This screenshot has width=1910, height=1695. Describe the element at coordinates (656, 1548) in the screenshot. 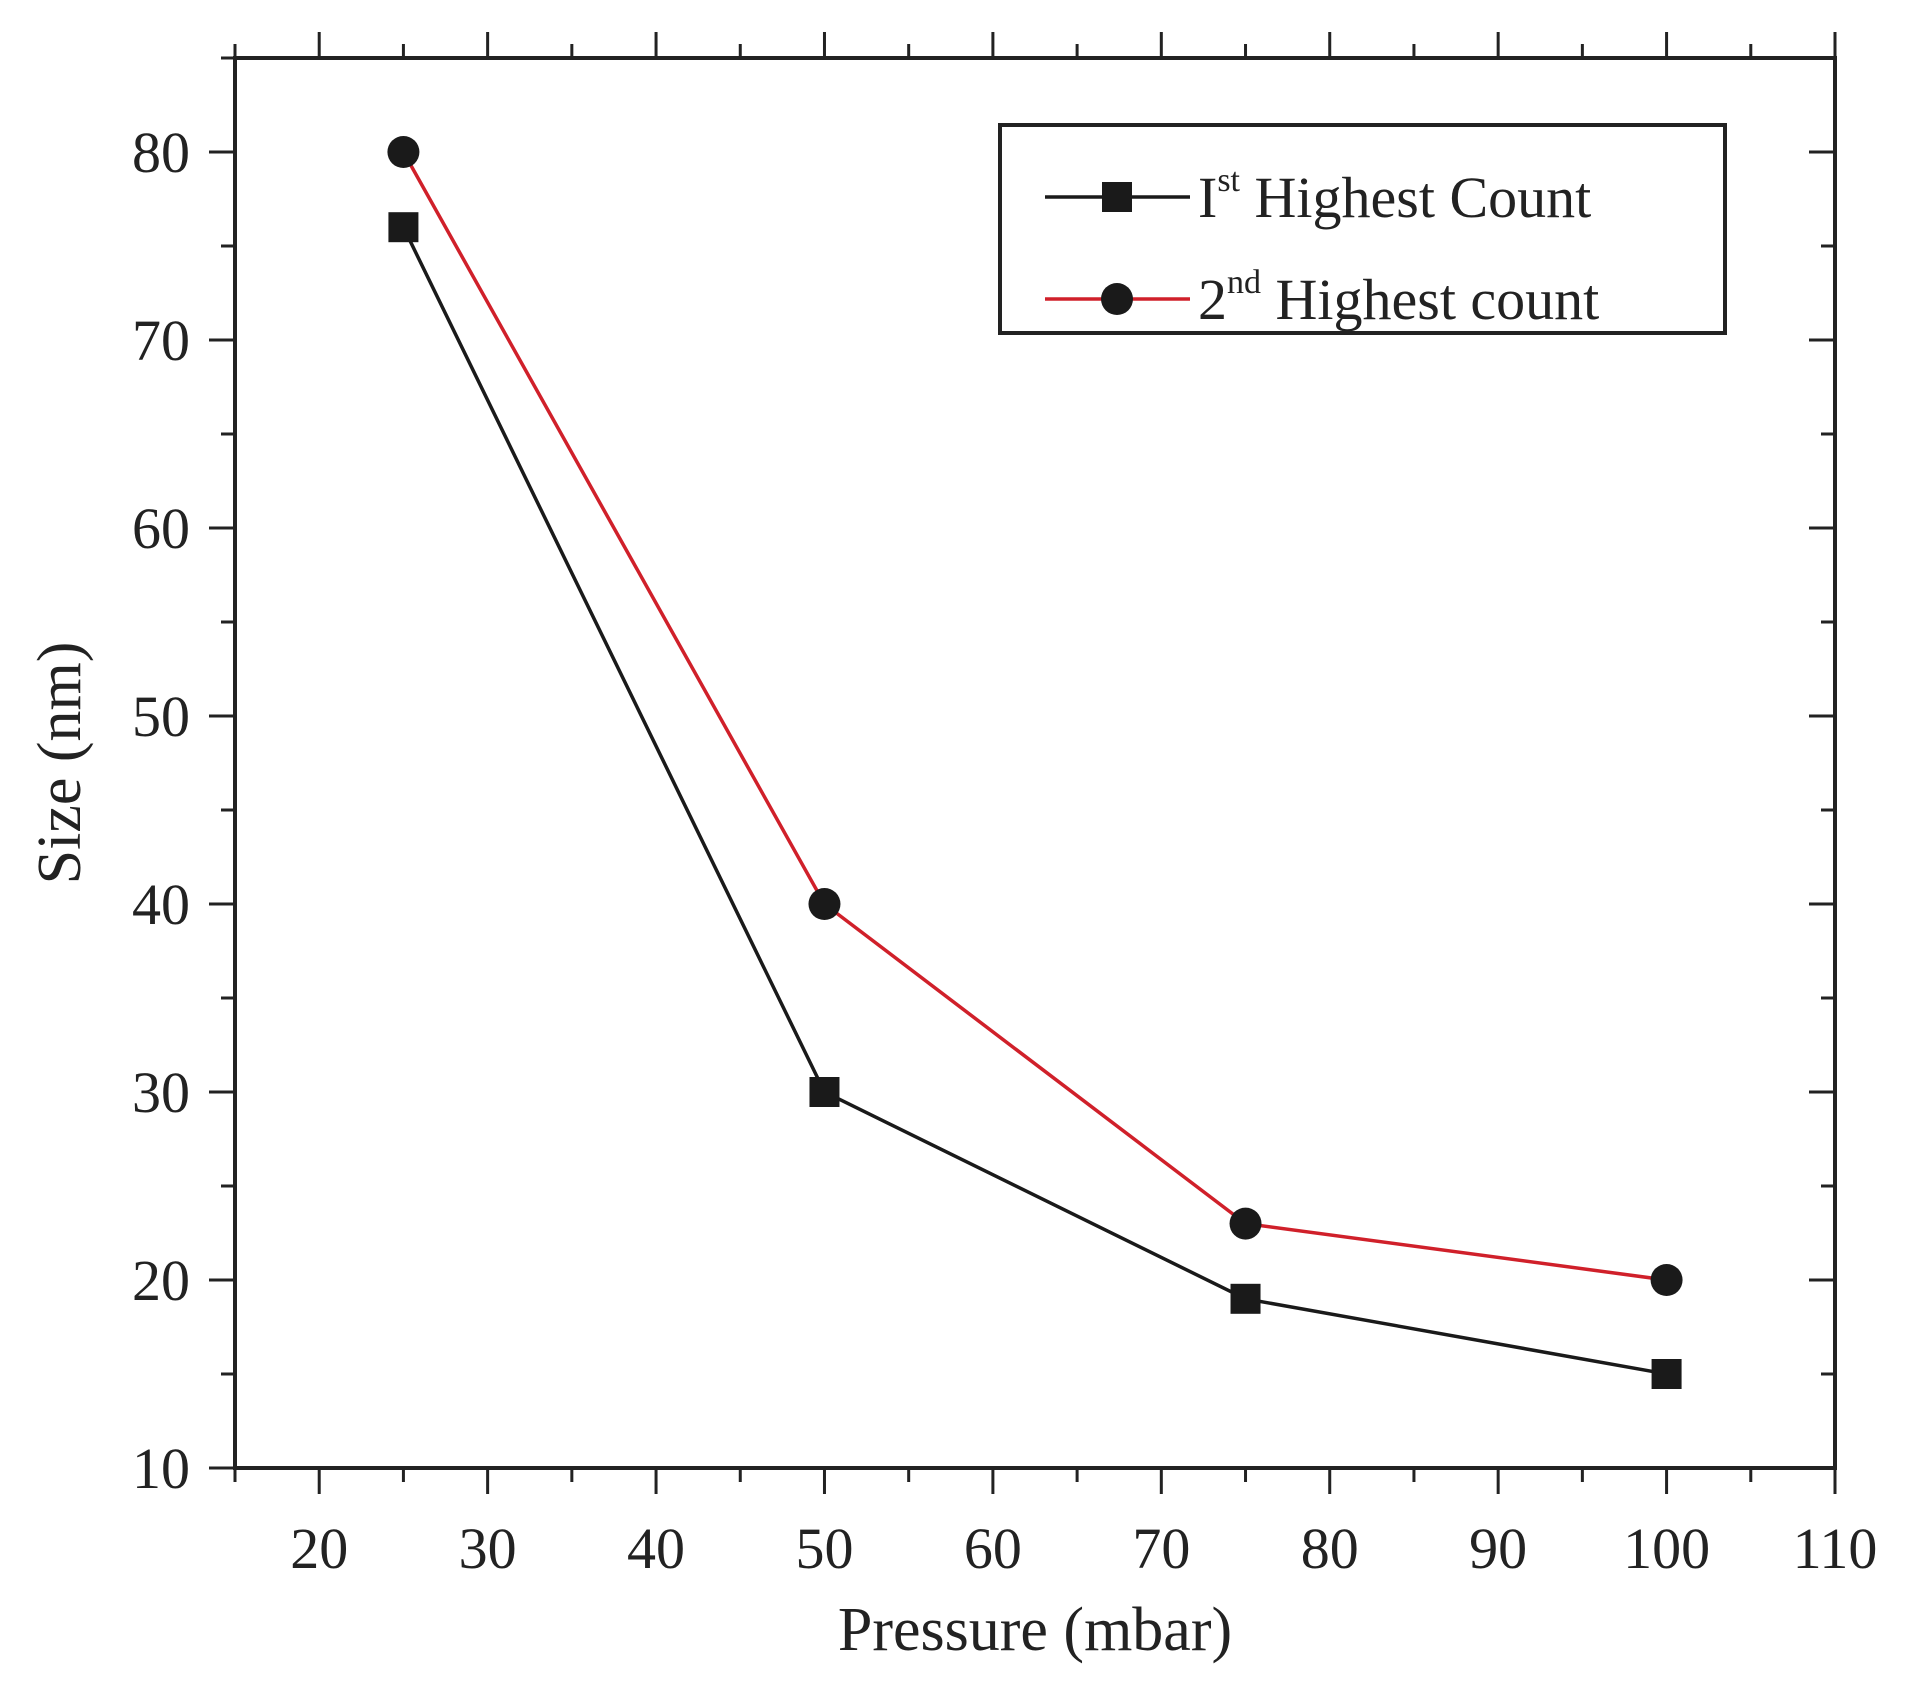

I see `x-tick-label: 40` at that location.